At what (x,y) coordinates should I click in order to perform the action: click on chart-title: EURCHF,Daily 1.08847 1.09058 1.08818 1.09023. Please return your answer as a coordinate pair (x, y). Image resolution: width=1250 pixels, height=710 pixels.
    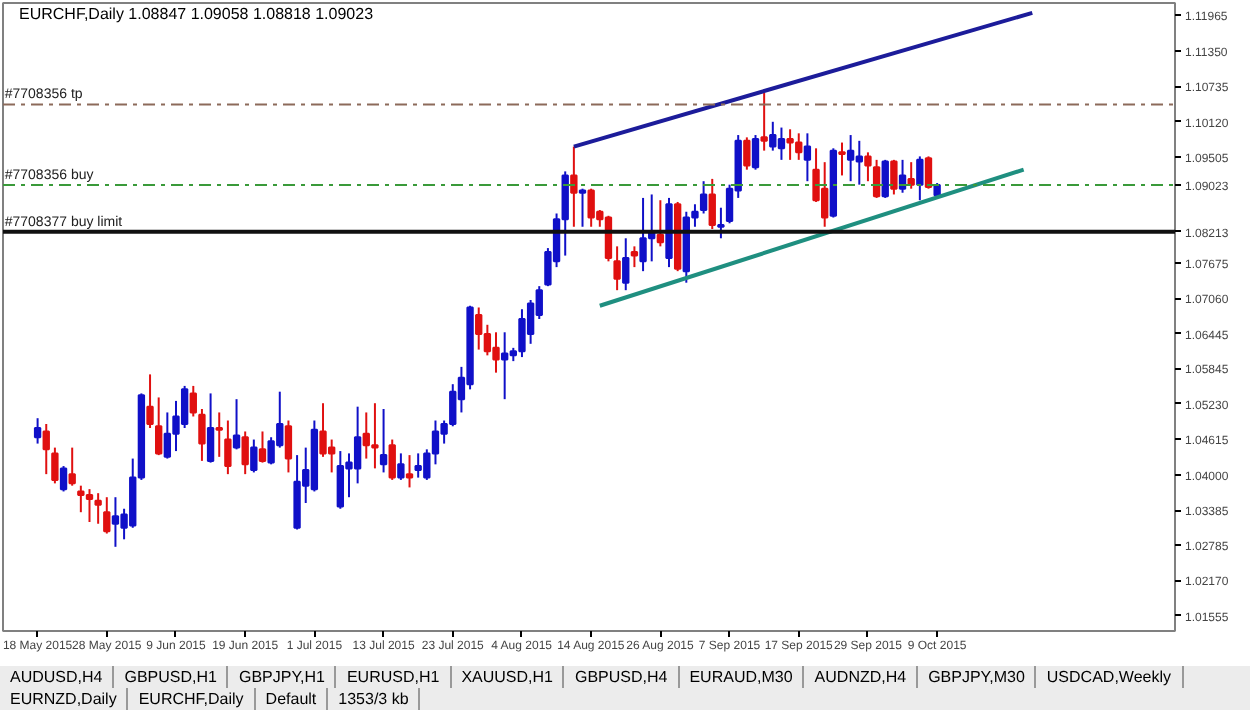
    Looking at the image, I should click on (197, 14).